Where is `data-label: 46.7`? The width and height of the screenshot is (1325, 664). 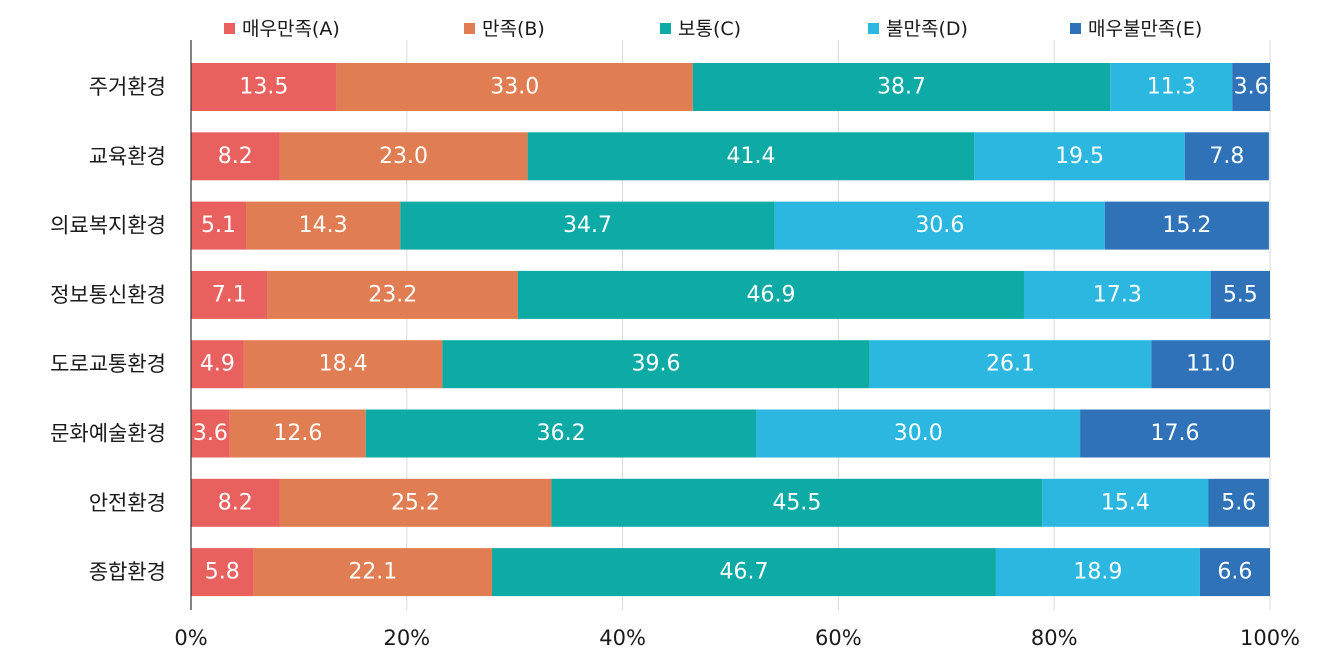
data-label: 46.7 is located at coordinates (743, 572).